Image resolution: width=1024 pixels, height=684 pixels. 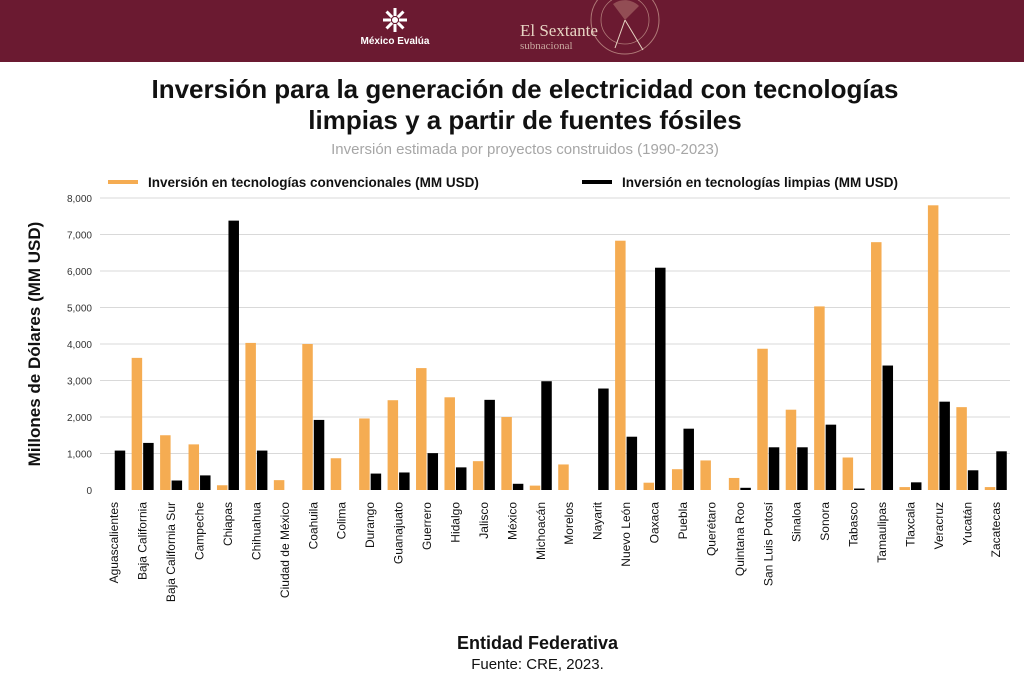 What do you see at coordinates (559, 30) in the screenshot?
I see `brand2-line1: El Sextante` at bounding box center [559, 30].